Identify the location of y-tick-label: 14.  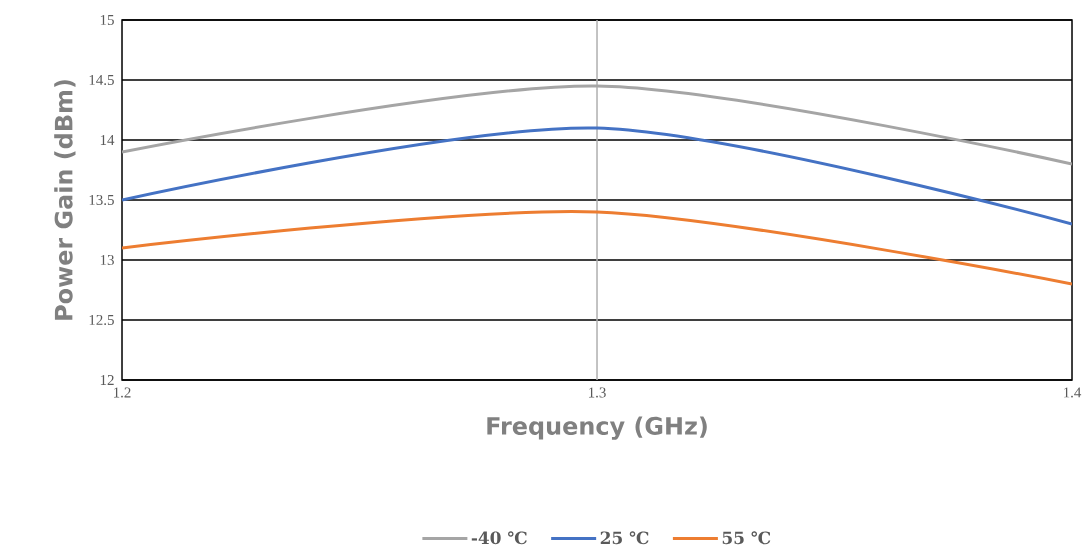
(107, 140).